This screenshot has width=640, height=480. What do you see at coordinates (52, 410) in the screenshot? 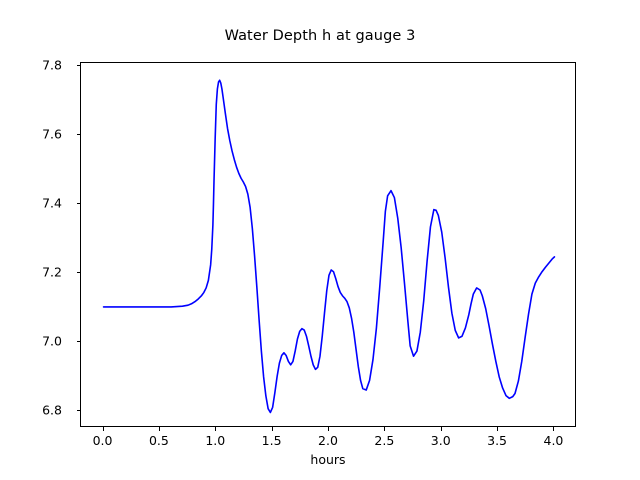
I see `y-tick-label: 6.8` at bounding box center [52, 410].